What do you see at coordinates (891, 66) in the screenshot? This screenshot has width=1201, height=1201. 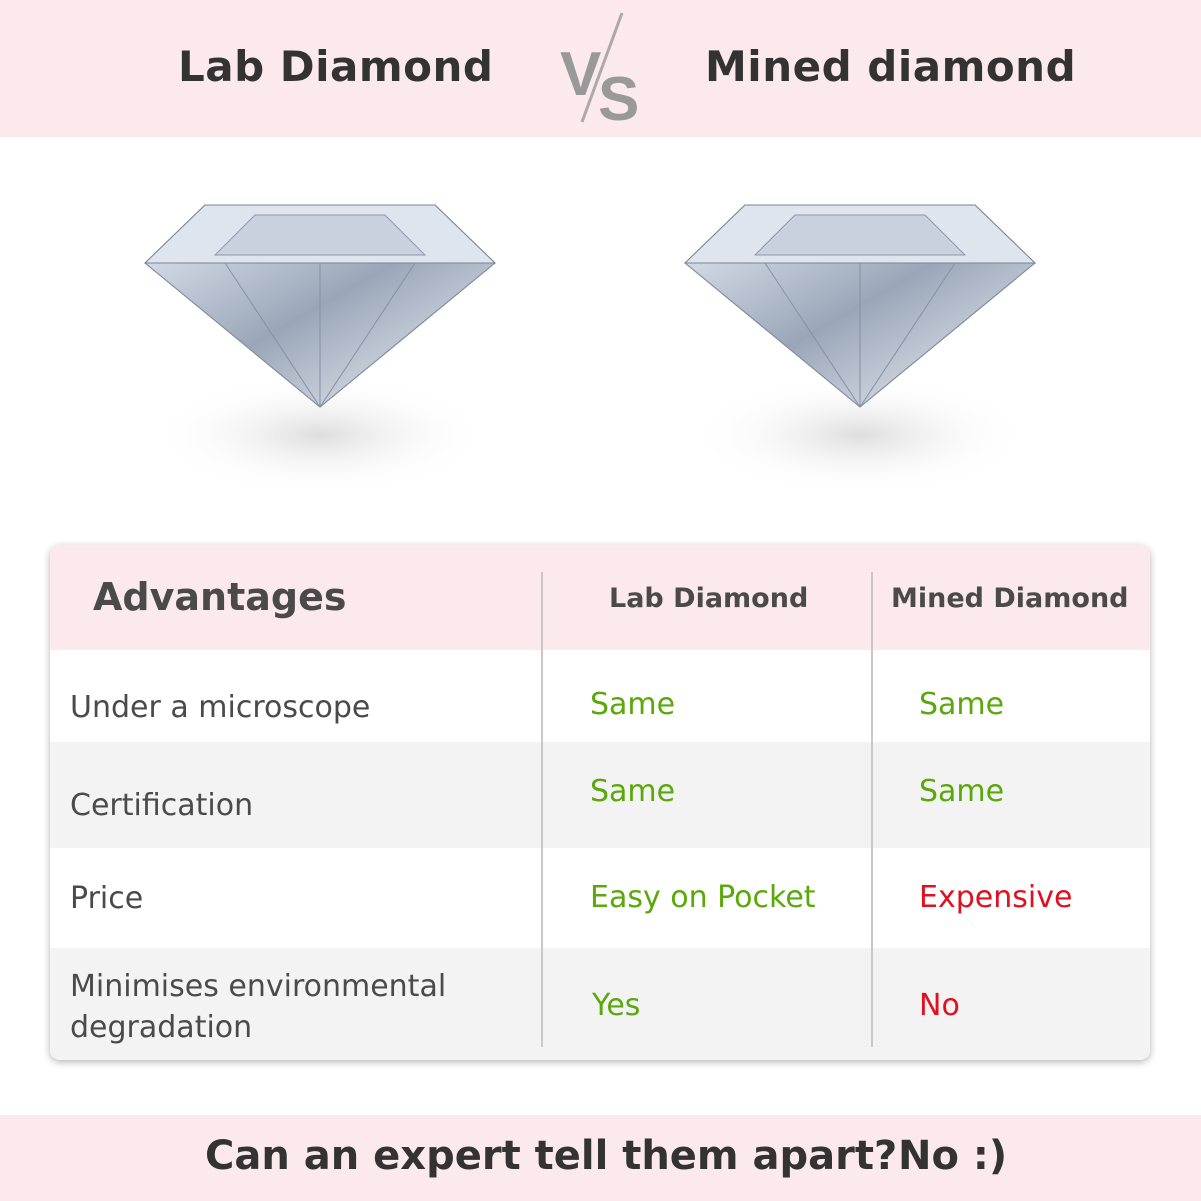 I see `mined-diamond-title: Mined diamond` at bounding box center [891, 66].